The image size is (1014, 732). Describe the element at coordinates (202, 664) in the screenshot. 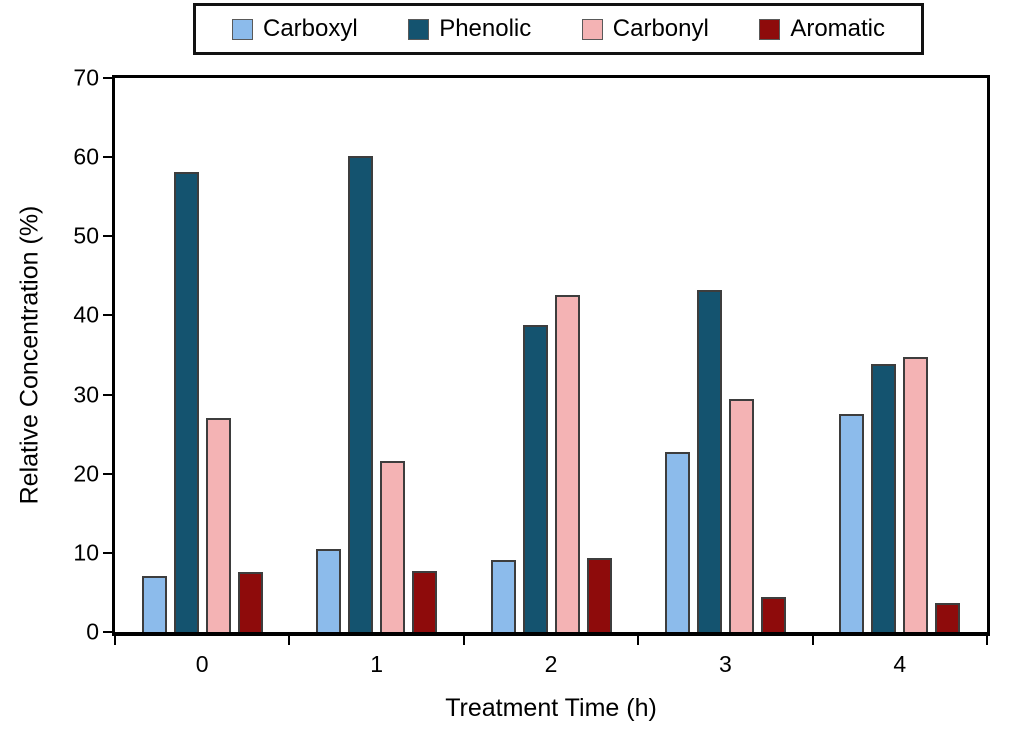

I see `x-tick-label: 0` at that location.